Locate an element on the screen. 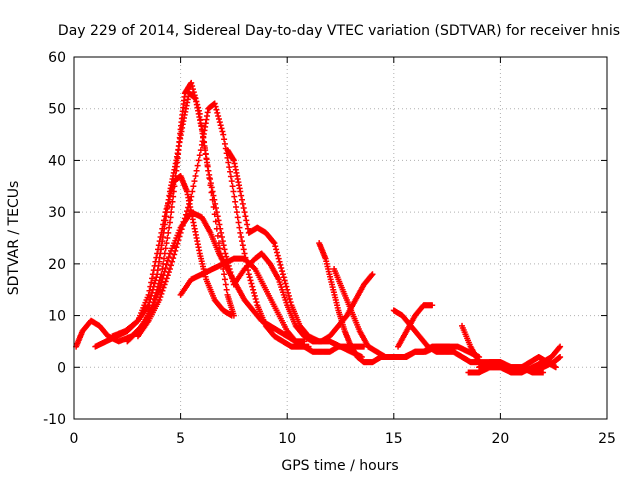 The width and height of the screenshot is (640, 480). y-tick-label: 60 is located at coordinates (57, 58).